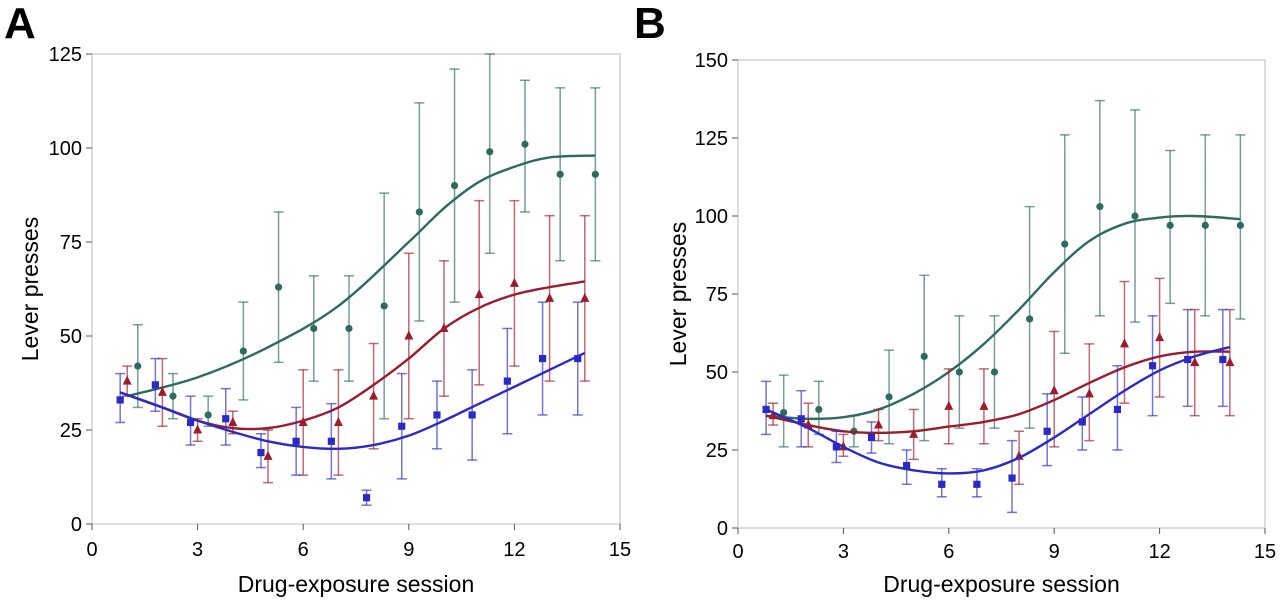 Image resolution: width=1280 pixels, height=604 pixels. What do you see at coordinates (717, 373) in the screenshot?
I see `y-tick-label: 50` at bounding box center [717, 373].